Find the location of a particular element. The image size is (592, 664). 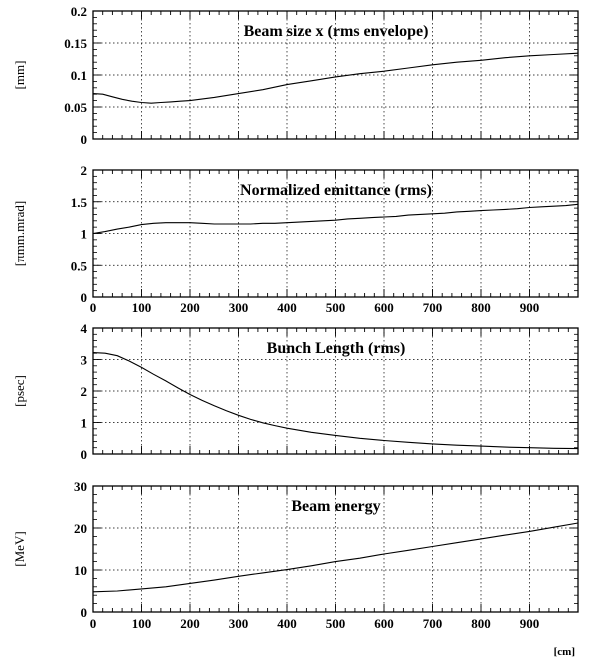

y-axis-label: [psec] is located at coordinates (19, 391).